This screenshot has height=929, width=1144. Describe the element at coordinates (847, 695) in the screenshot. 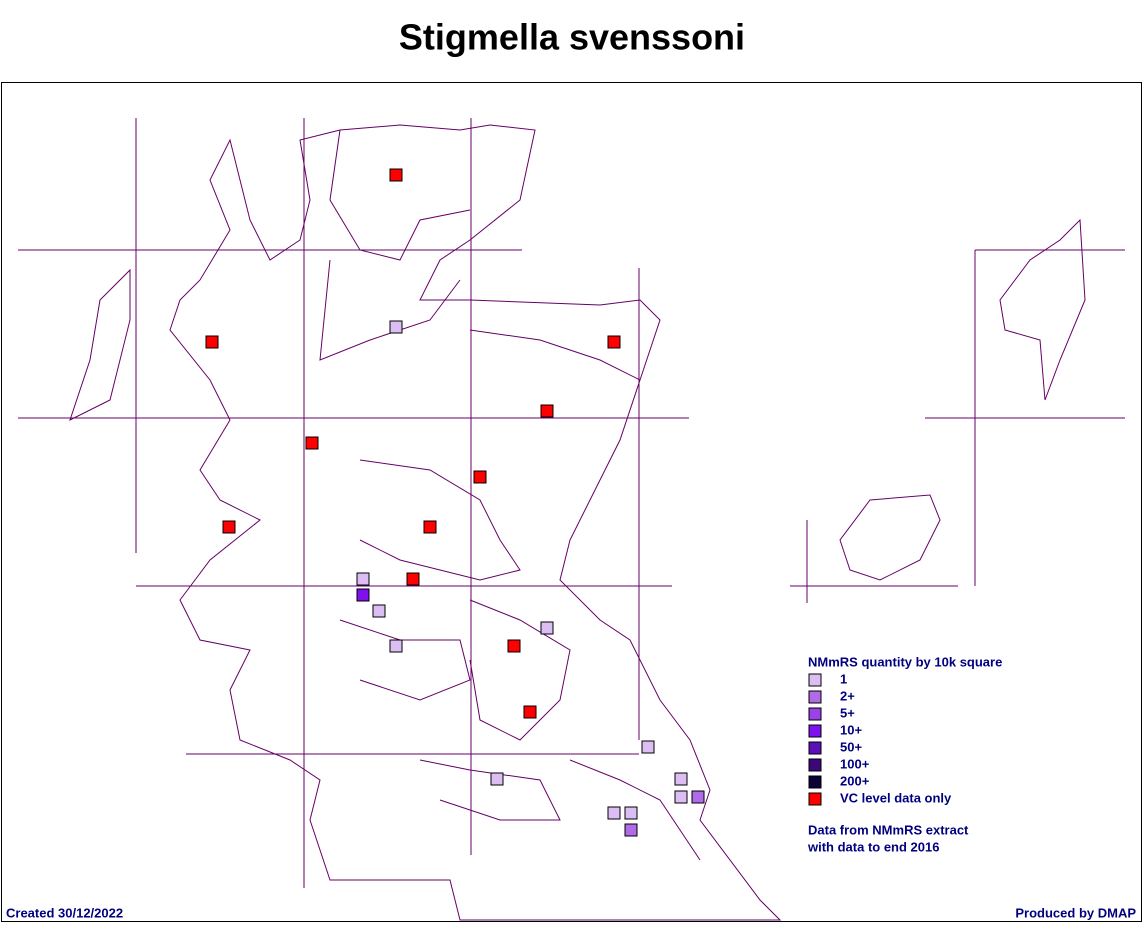

I see `legend-label: 2+` at that location.